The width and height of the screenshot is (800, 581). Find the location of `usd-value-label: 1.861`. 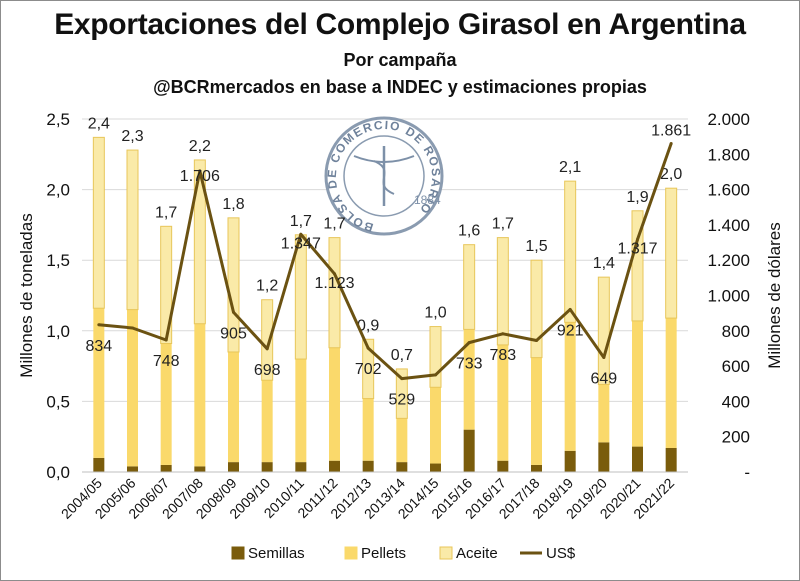

usd-value-label: 1.861 is located at coordinates (671, 131).